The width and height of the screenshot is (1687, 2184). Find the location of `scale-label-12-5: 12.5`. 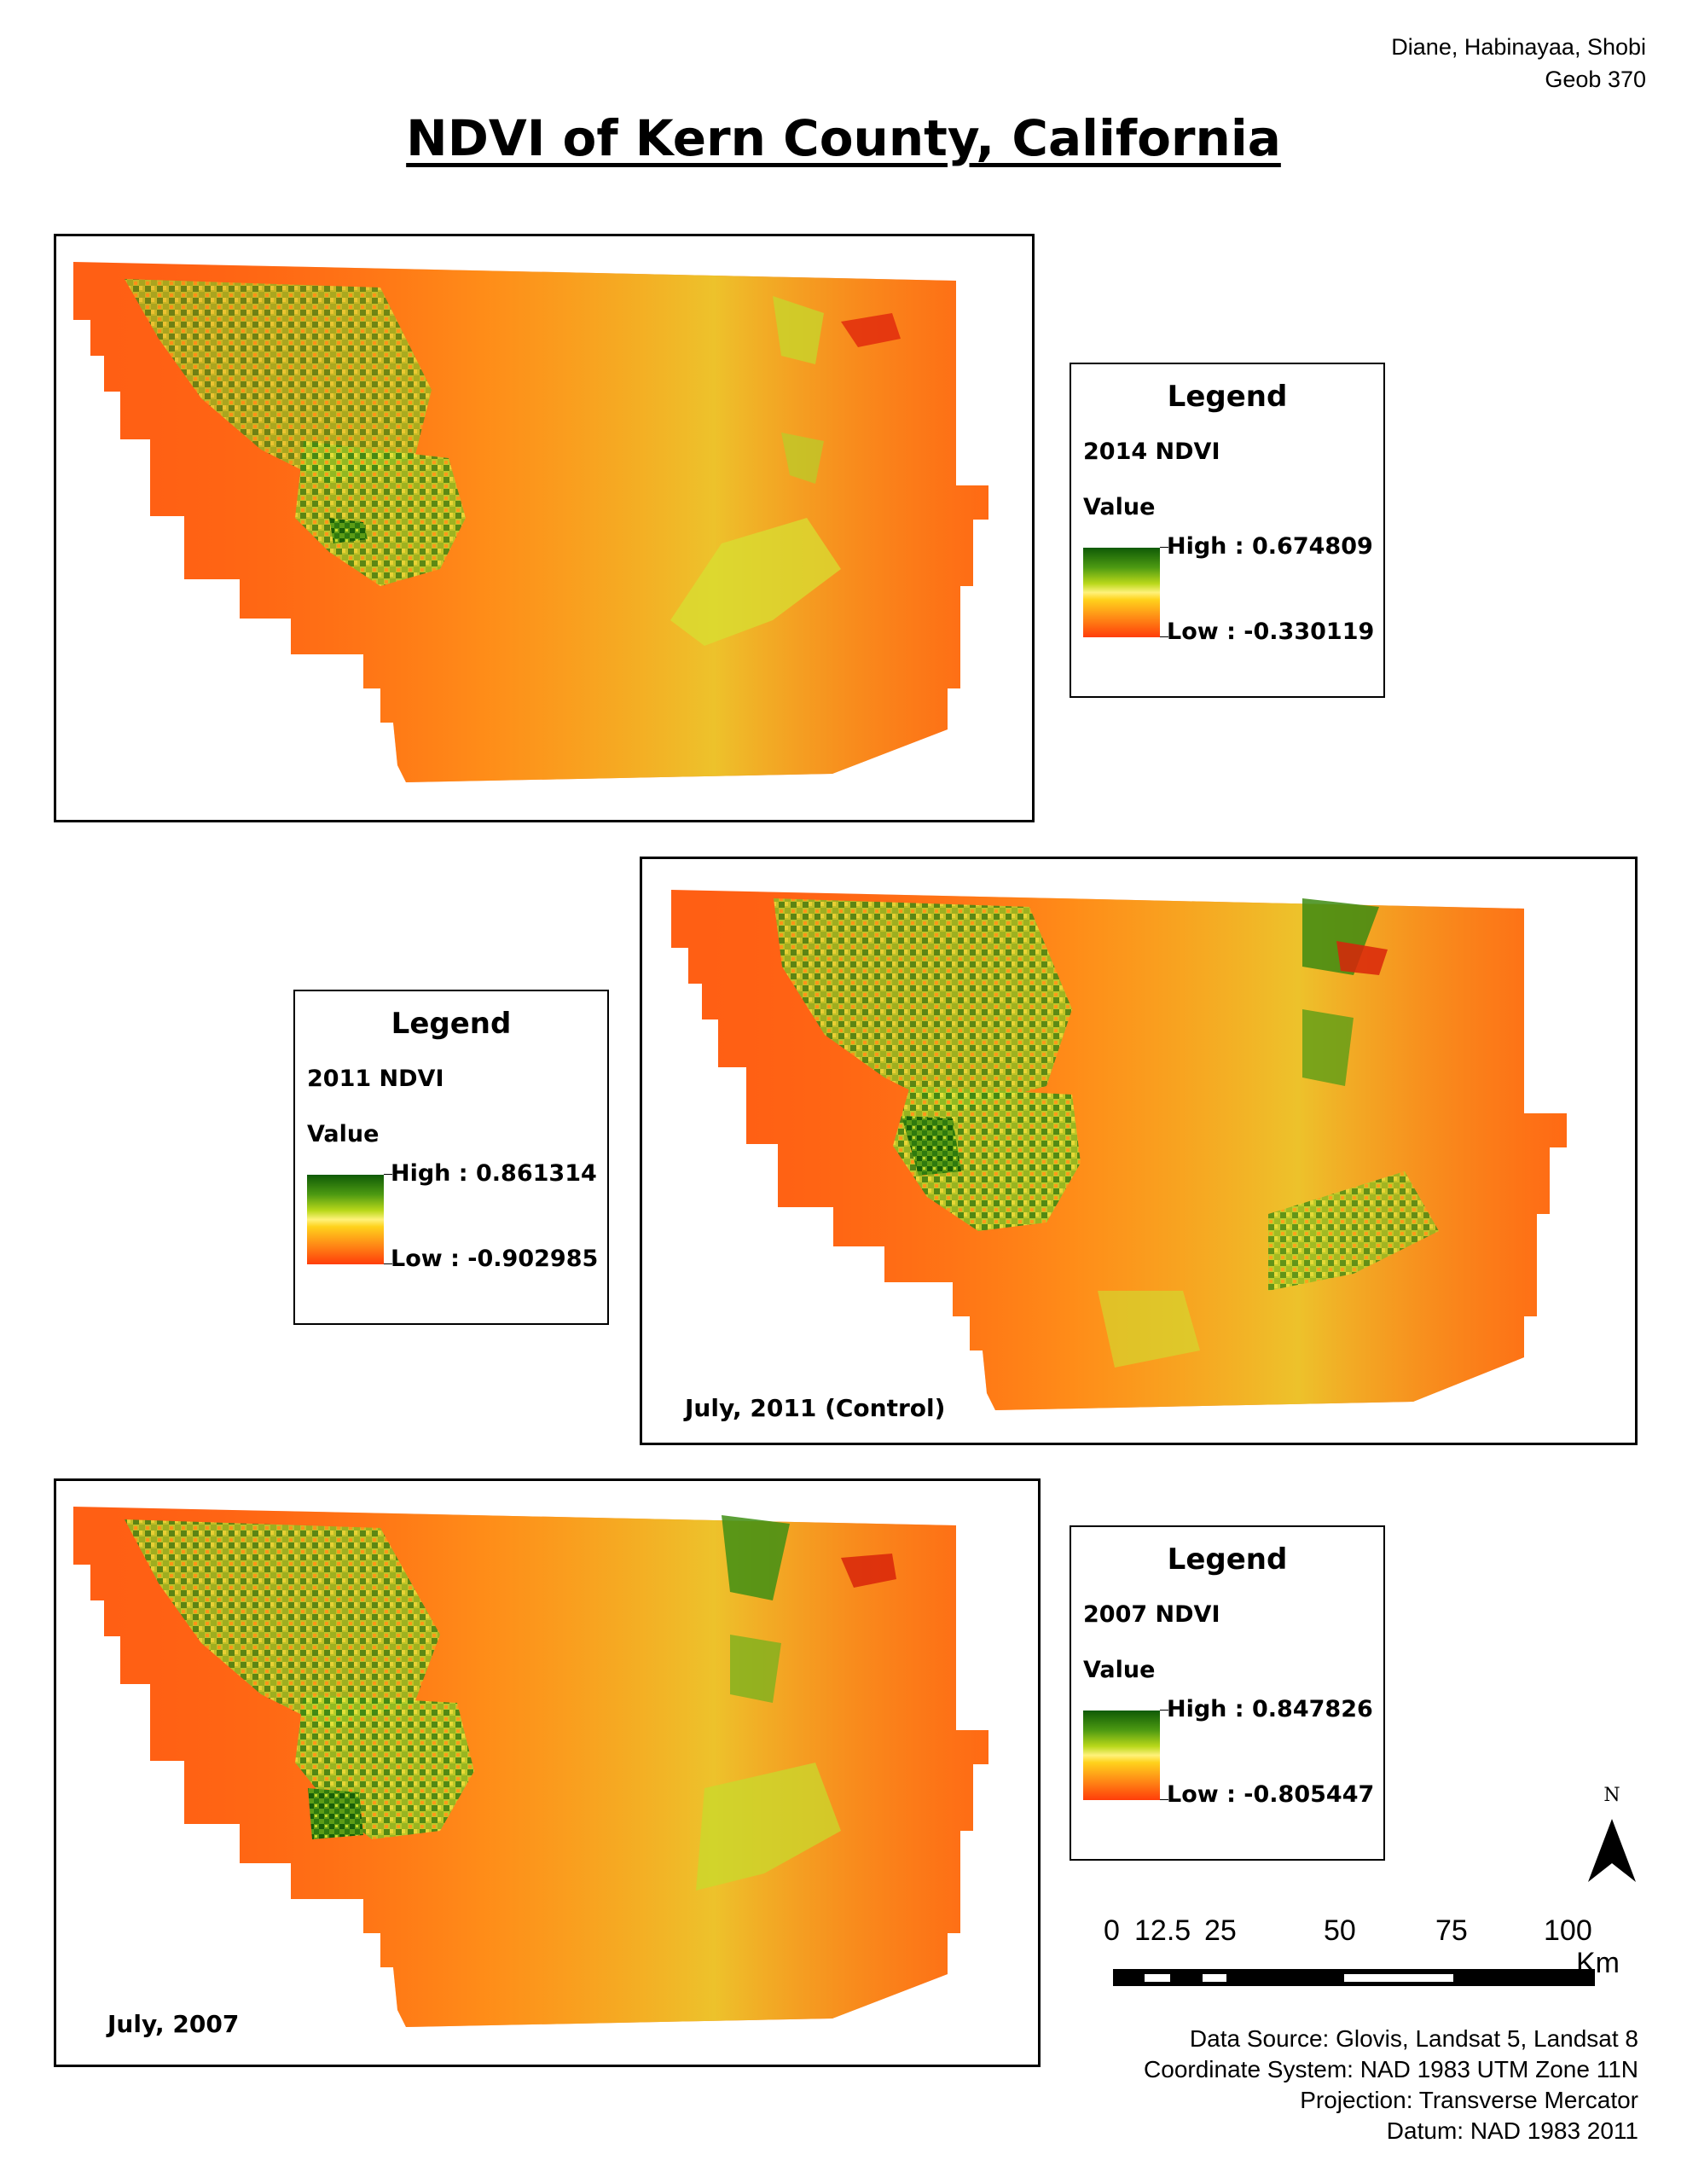

scale-label-12-5: 12.5 is located at coordinates (1162, 1931).